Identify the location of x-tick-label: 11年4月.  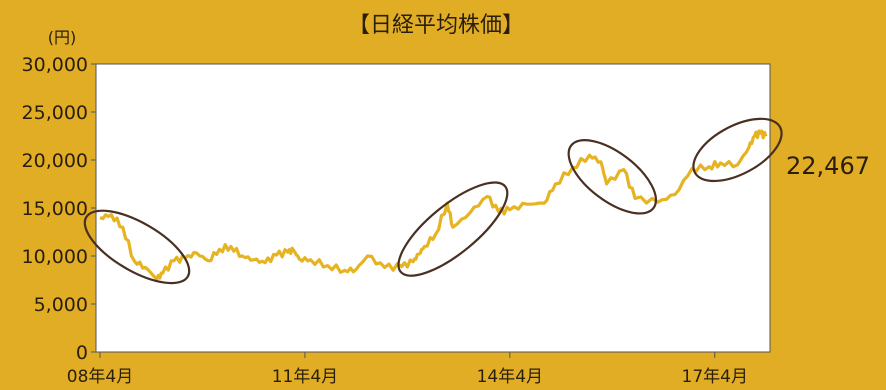
(305, 377).